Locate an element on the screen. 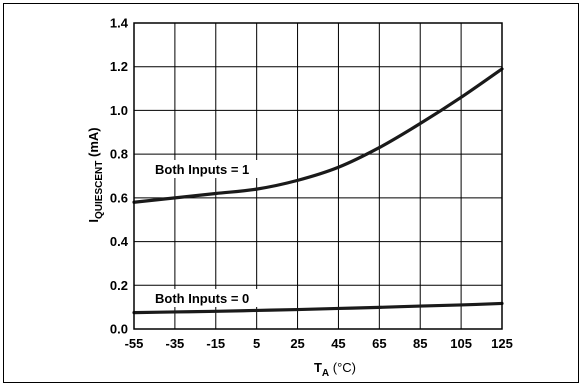  y-tick-label: 0.8 is located at coordinates (119, 154).